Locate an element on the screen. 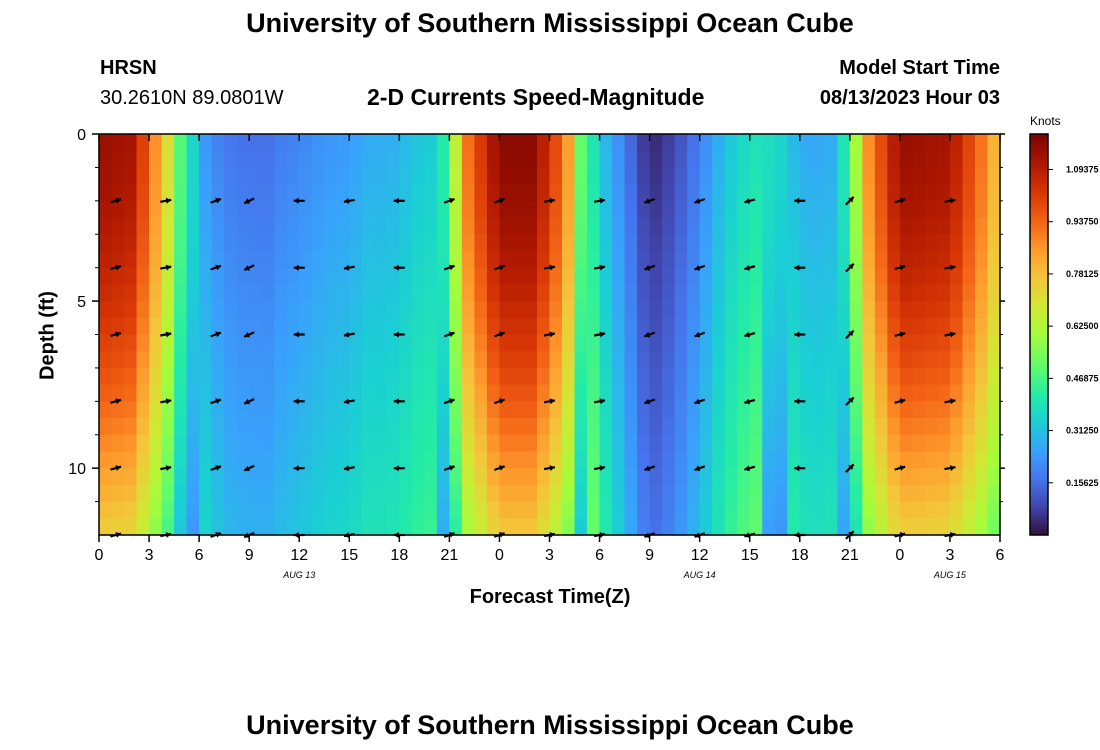  x-tick-label: 9 is located at coordinates (649, 555).